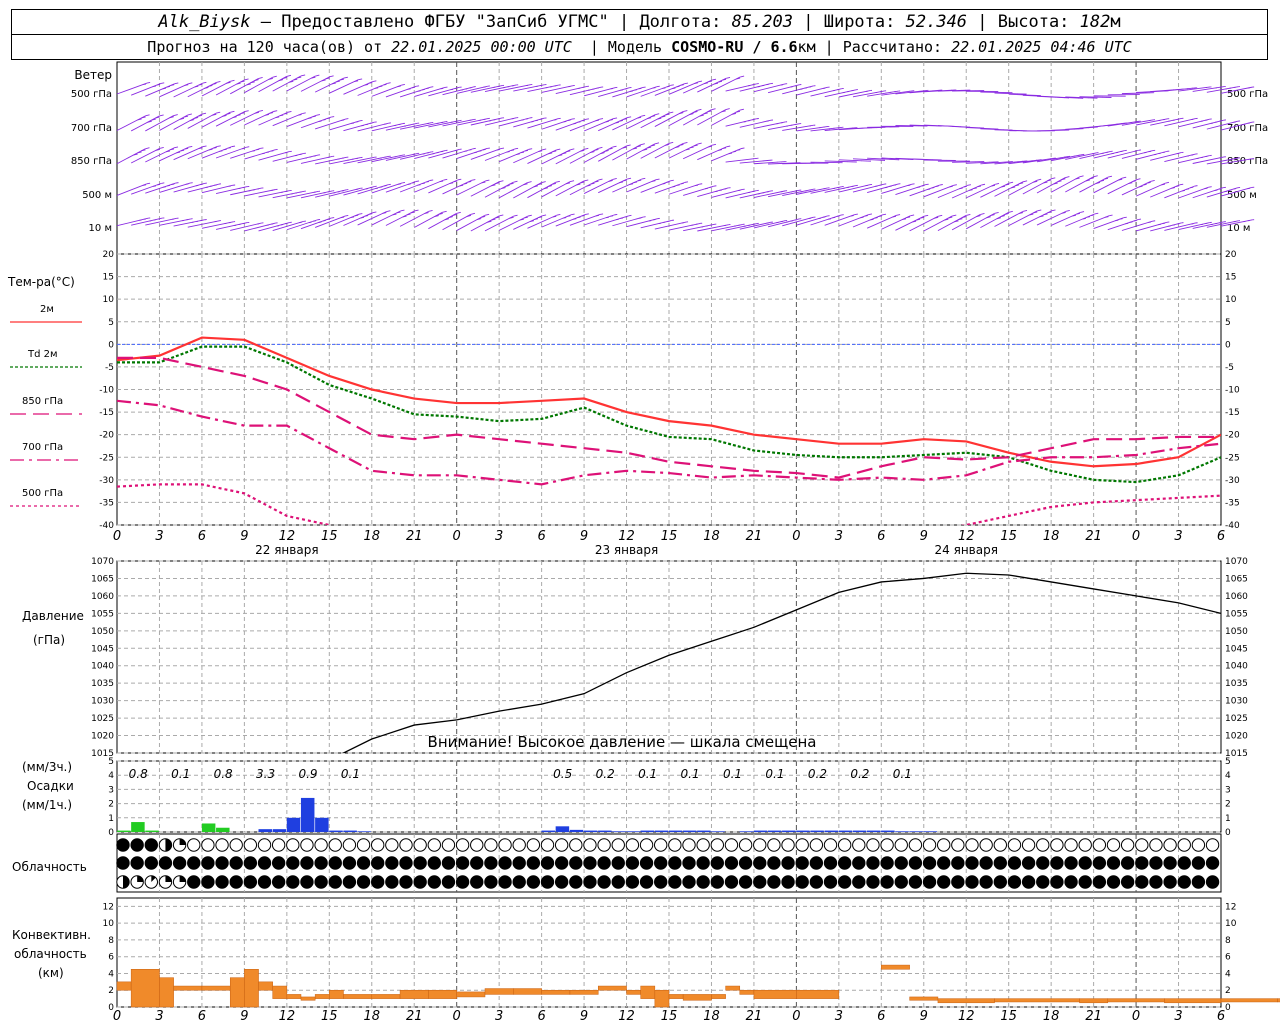  Describe the element at coordinates (42, 493) in the screenshot. I see `temp-legend-label: 500 гПа` at that location.